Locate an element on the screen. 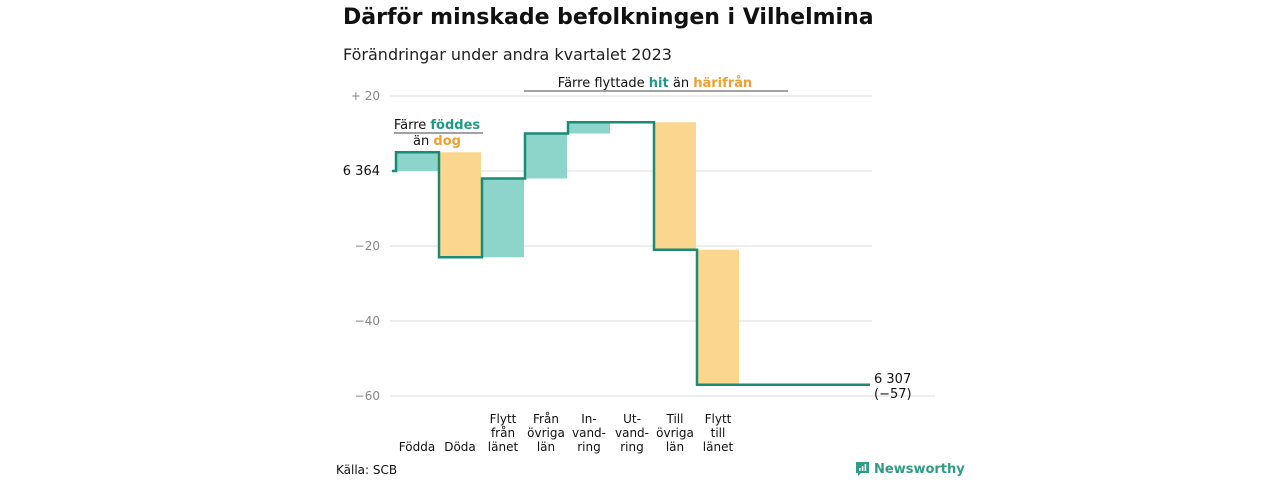  end-labels: 6 307(−57) is located at coordinates (893, 387).